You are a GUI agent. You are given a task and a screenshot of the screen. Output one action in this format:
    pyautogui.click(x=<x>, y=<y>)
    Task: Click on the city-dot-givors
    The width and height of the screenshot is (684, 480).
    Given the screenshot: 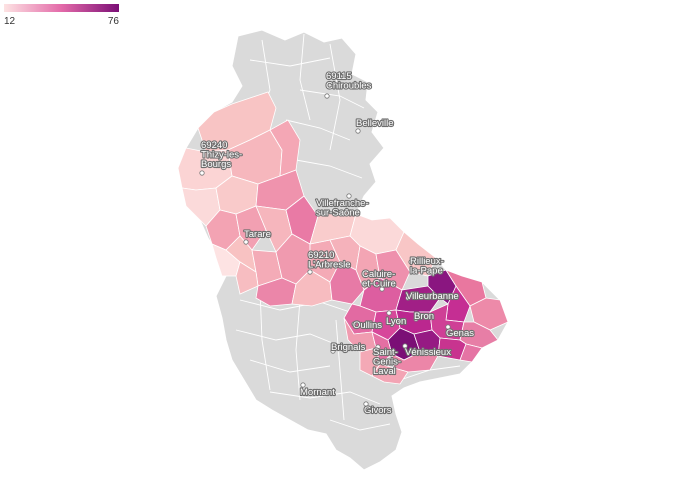 What is the action you would take?
    pyautogui.click(x=366, y=404)
    